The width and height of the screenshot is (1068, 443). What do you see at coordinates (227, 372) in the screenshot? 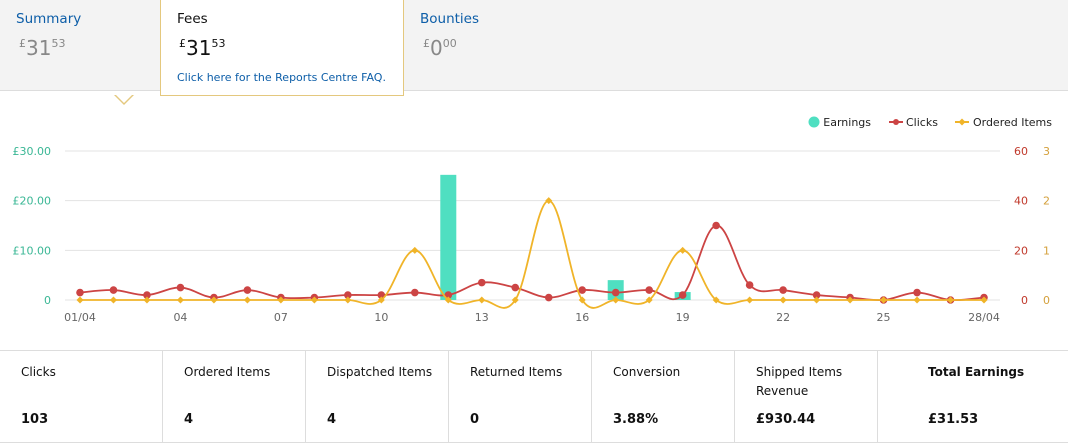
I see `stat-label: Ordered Items` at bounding box center [227, 372].